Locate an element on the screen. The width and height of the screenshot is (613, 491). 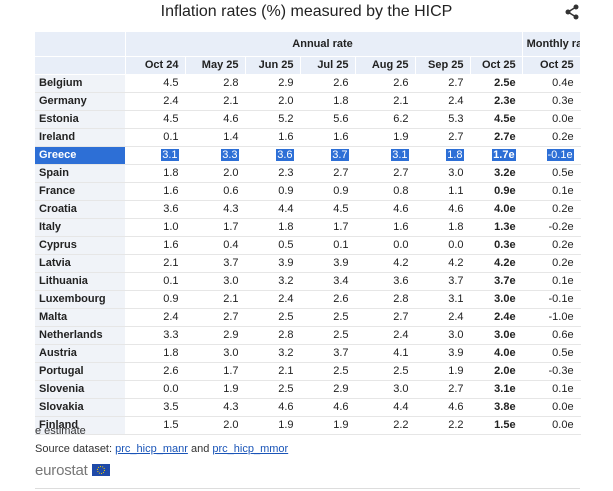
table-row: Italy 1.0 1.7 1.8 1.7 1.6 1.8 1.3e -0.2e is located at coordinates (308, 227).